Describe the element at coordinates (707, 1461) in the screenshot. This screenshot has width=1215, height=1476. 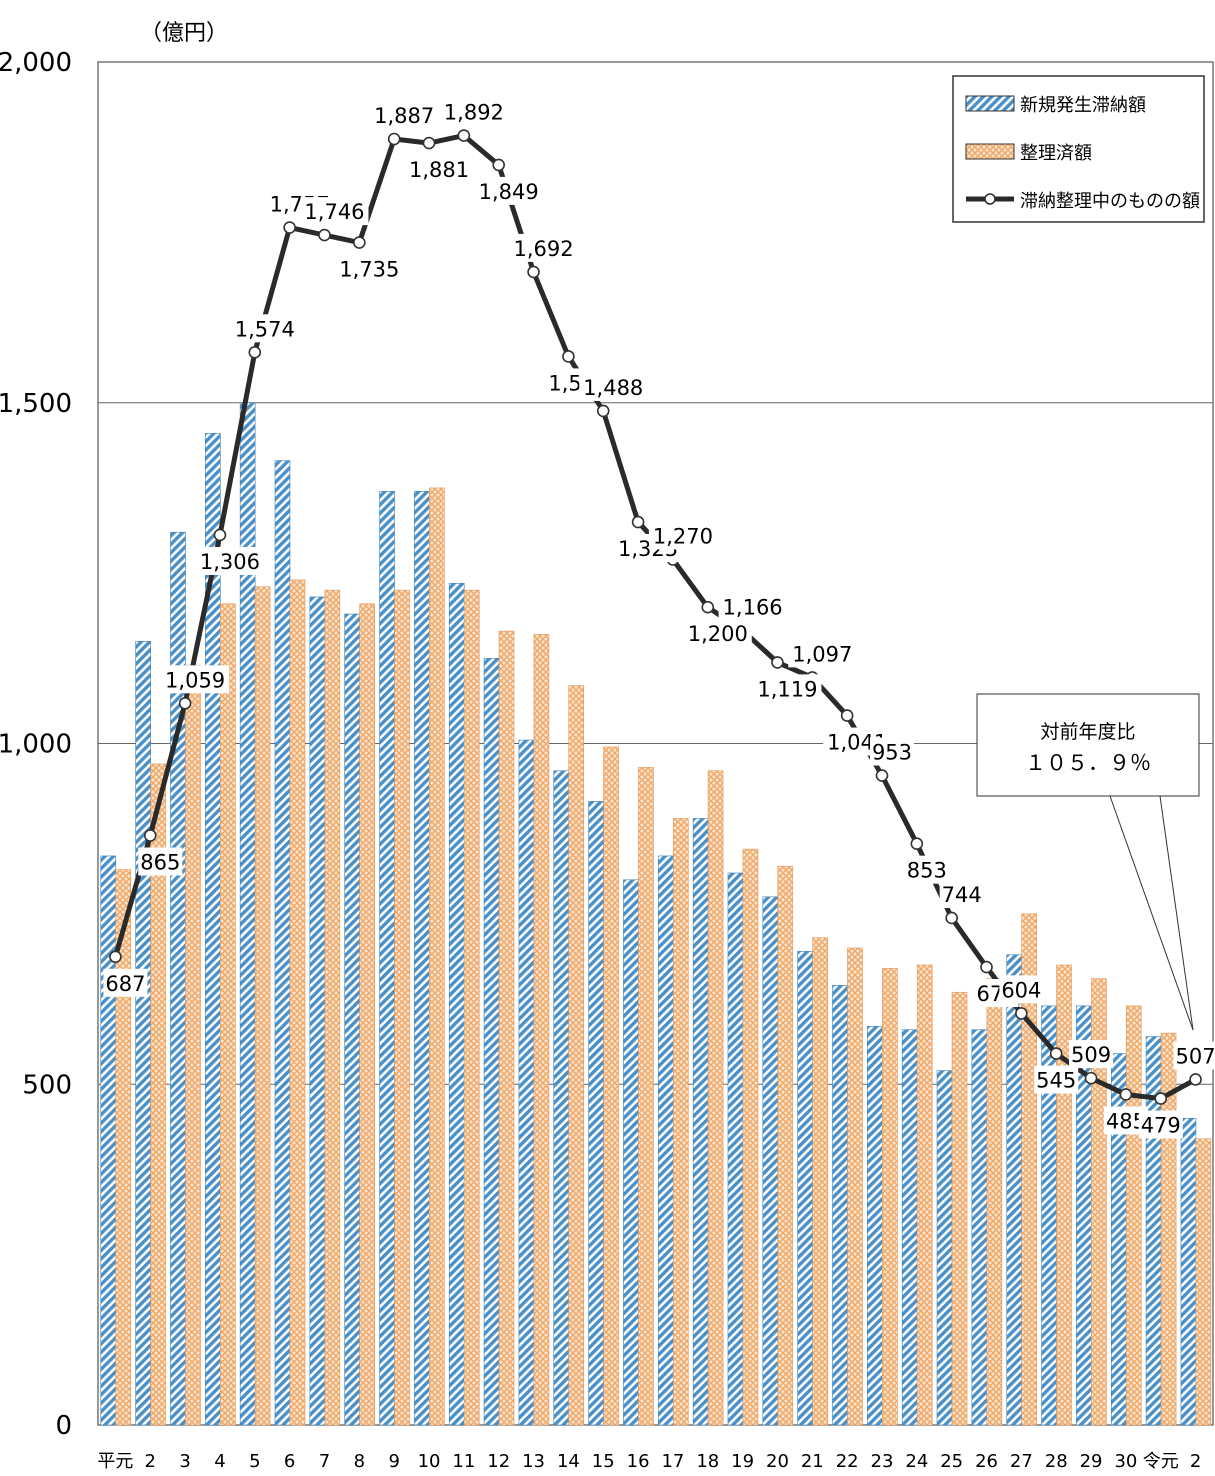
I see `x-tick-label: 18` at that location.